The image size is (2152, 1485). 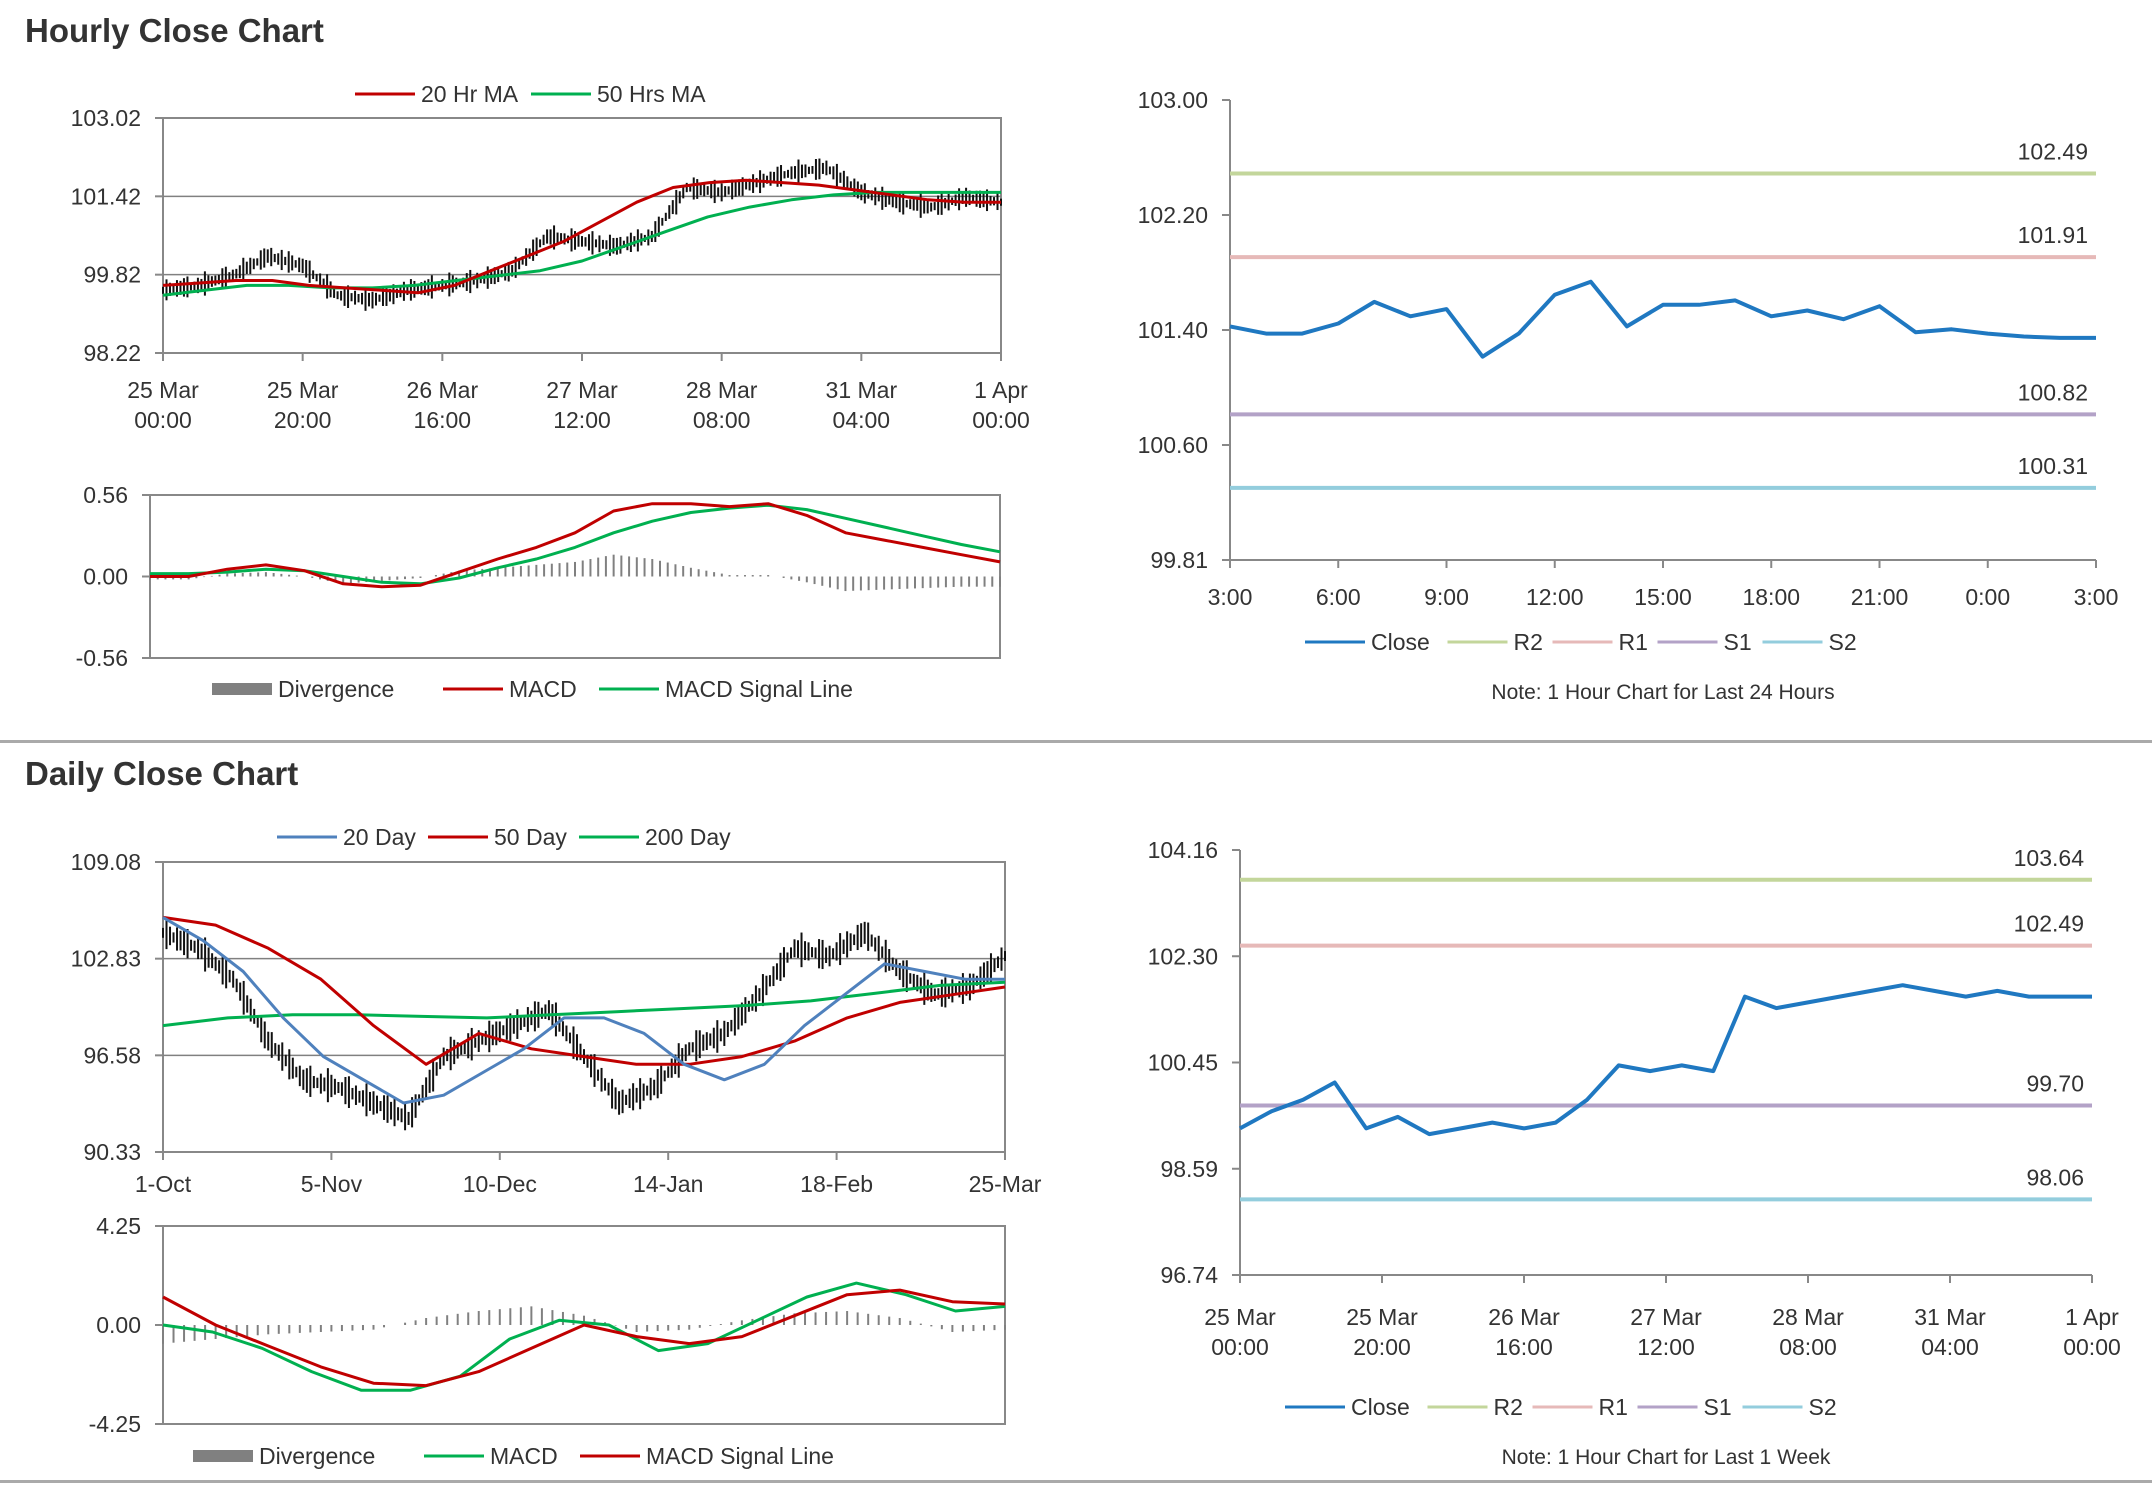 I want to click on daily-close-s2-label: 98.06, so click(x=2055, y=1177).